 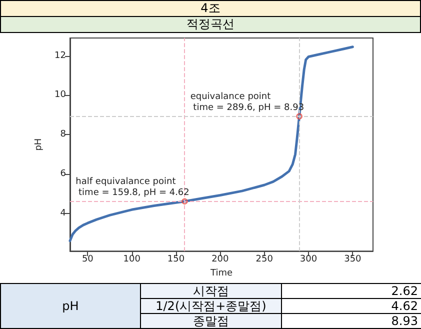 What do you see at coordinates (39, 144) in the screenshot?
I see `y-axis-title: pH` at bounding box center [39, 144].